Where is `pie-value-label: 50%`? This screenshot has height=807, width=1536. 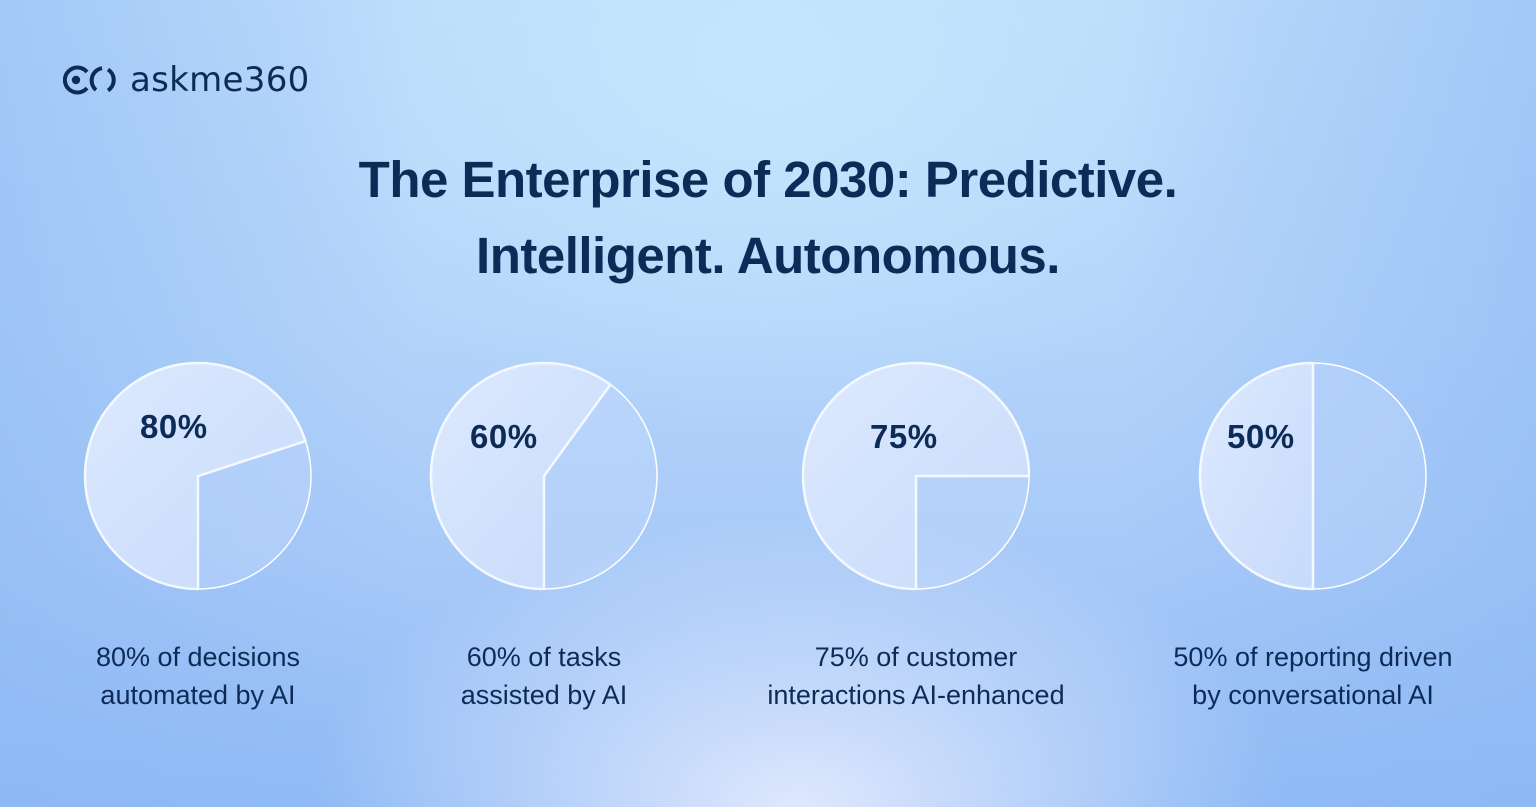
pie-value-label: 50% is located at coordinates (1261, 436).